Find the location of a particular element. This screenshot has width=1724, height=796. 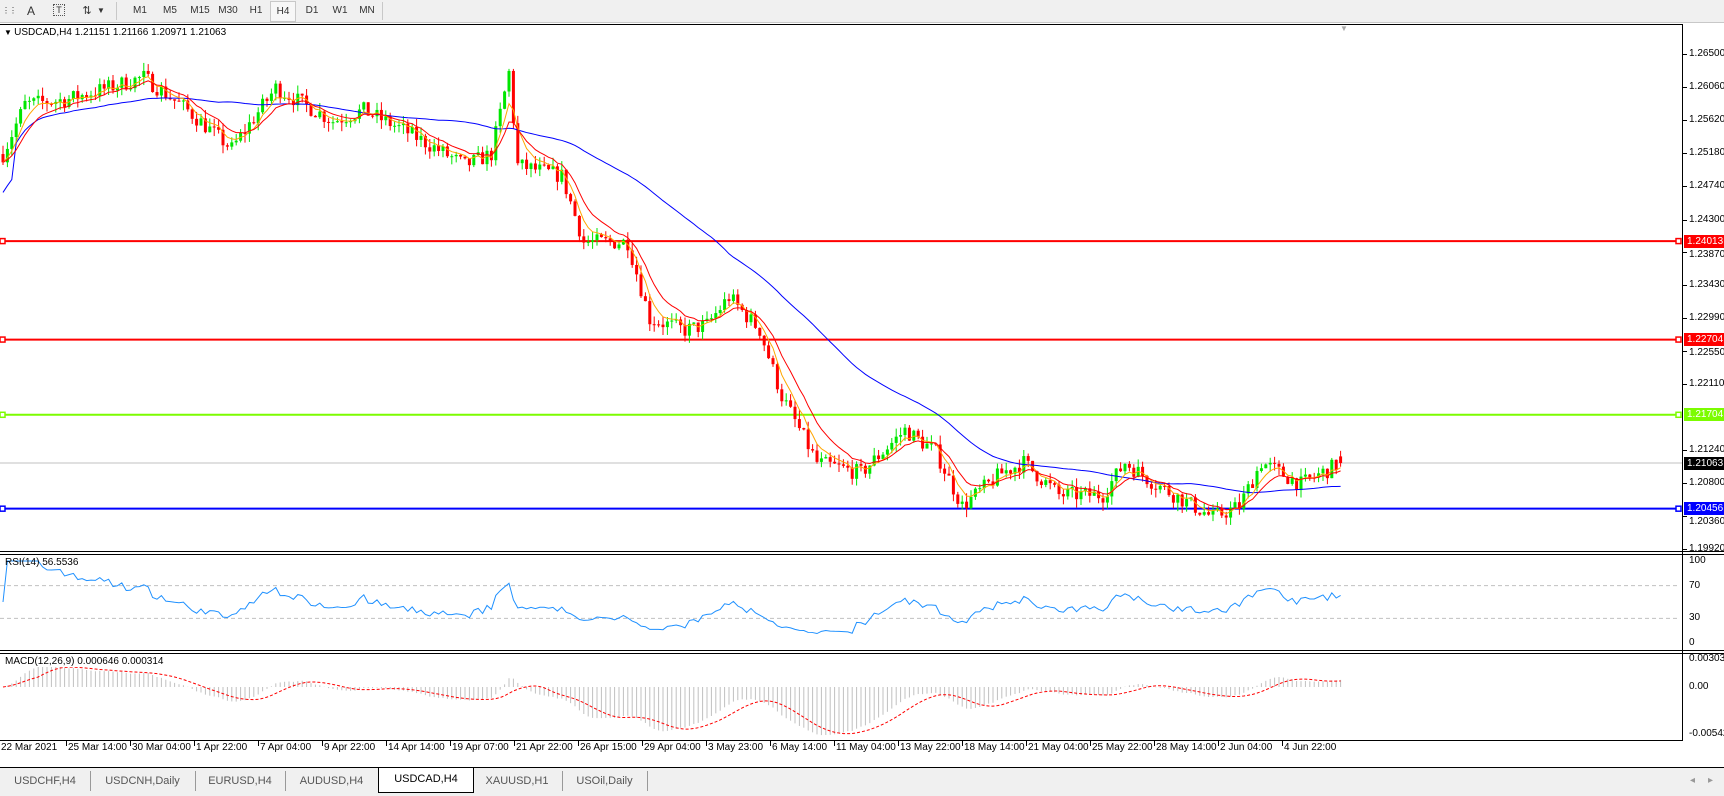

tab-scroll-left-icon: ◂ is located at coordinates (1693, 780).